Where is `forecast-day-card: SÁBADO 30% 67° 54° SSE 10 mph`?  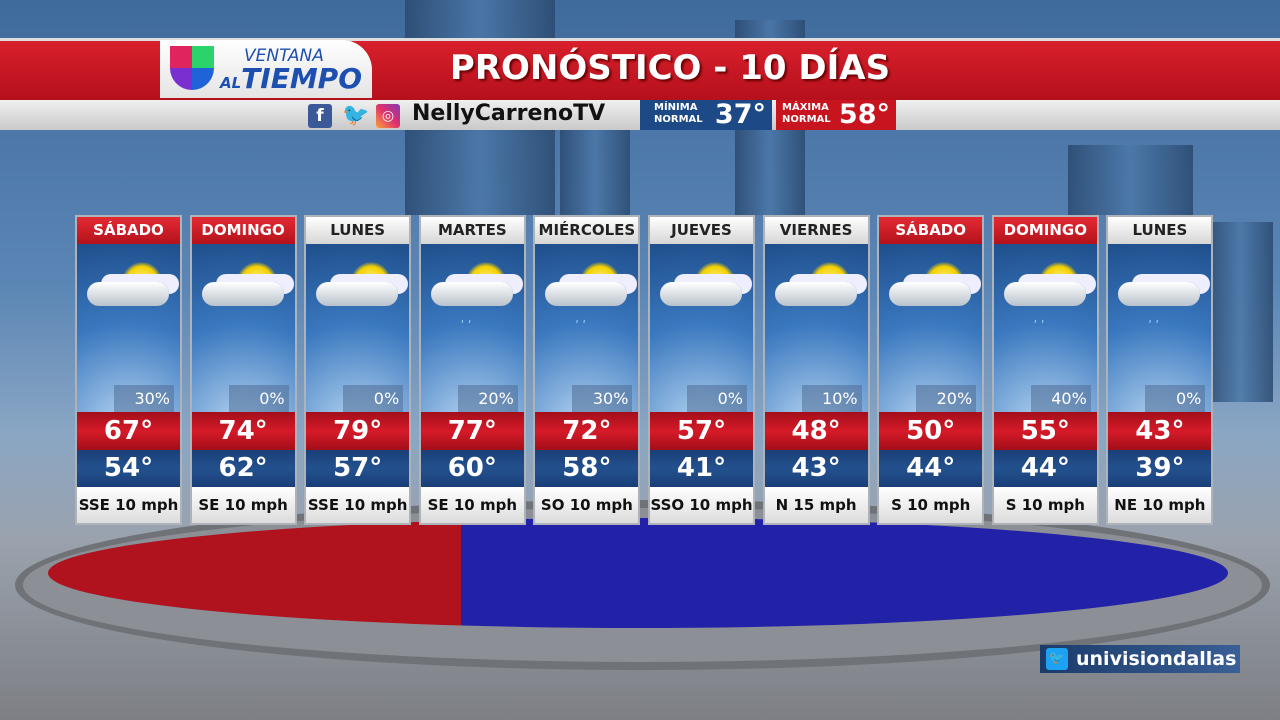
forecast-day-card: SÁBADO 30% 67° 54° SSE 10 mph is located at coordinates (128, 370).